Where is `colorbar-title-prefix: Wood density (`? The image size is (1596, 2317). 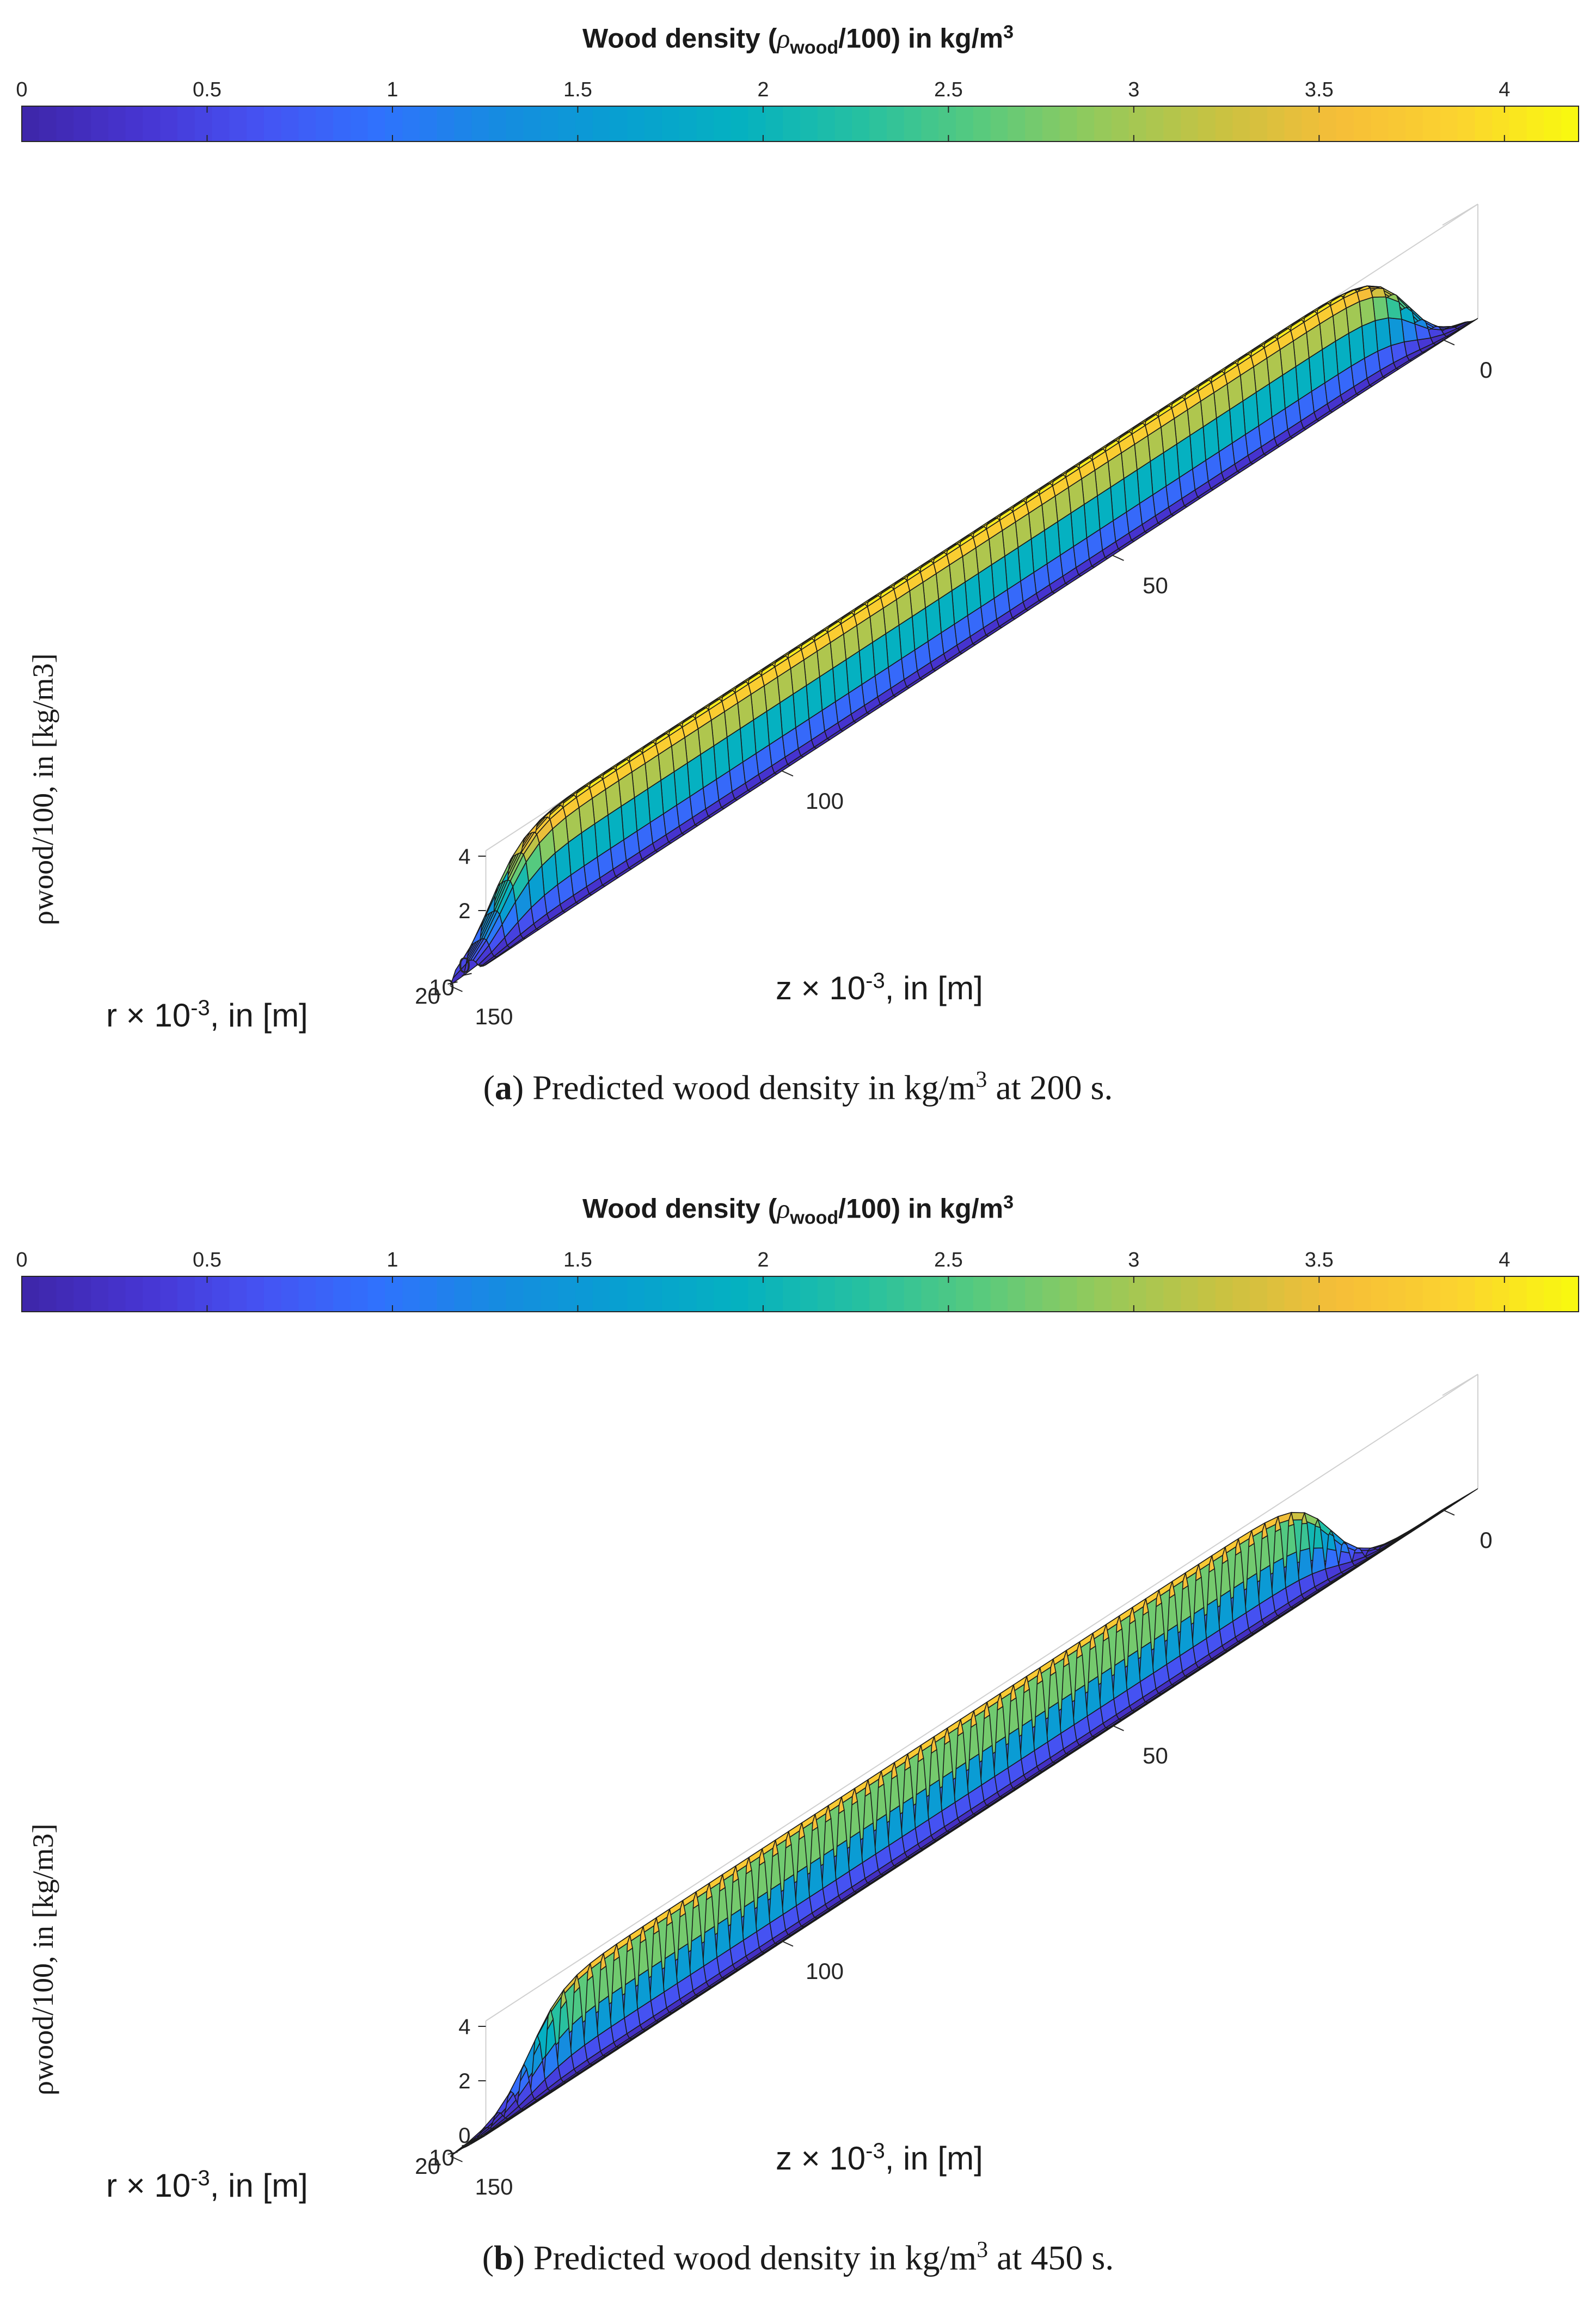
colorbar-title-prefix: Wood density ( is located at coordinates (679, 38).